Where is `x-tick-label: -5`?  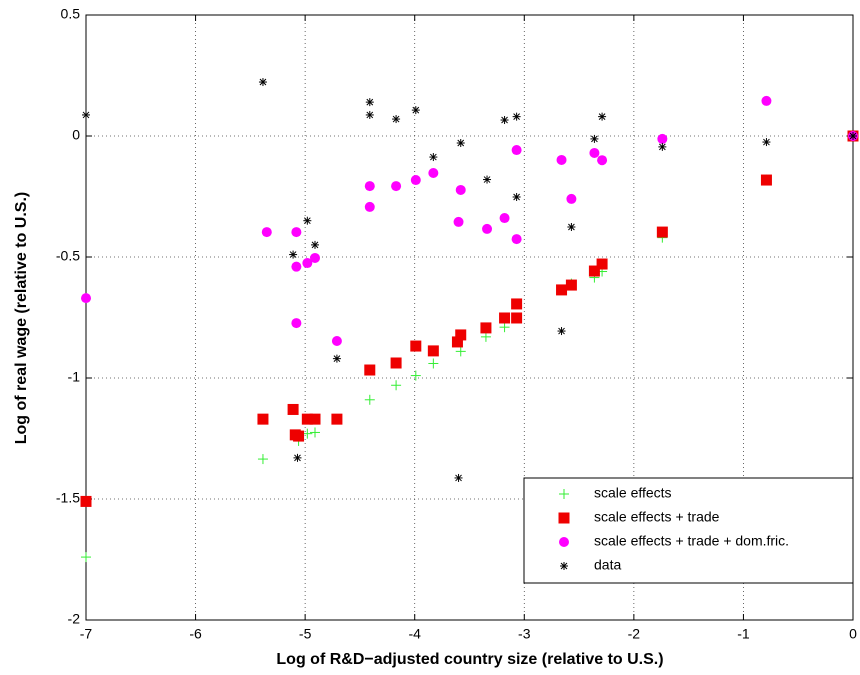
x-tick-label: -5 is located at coordinates (305, 634).